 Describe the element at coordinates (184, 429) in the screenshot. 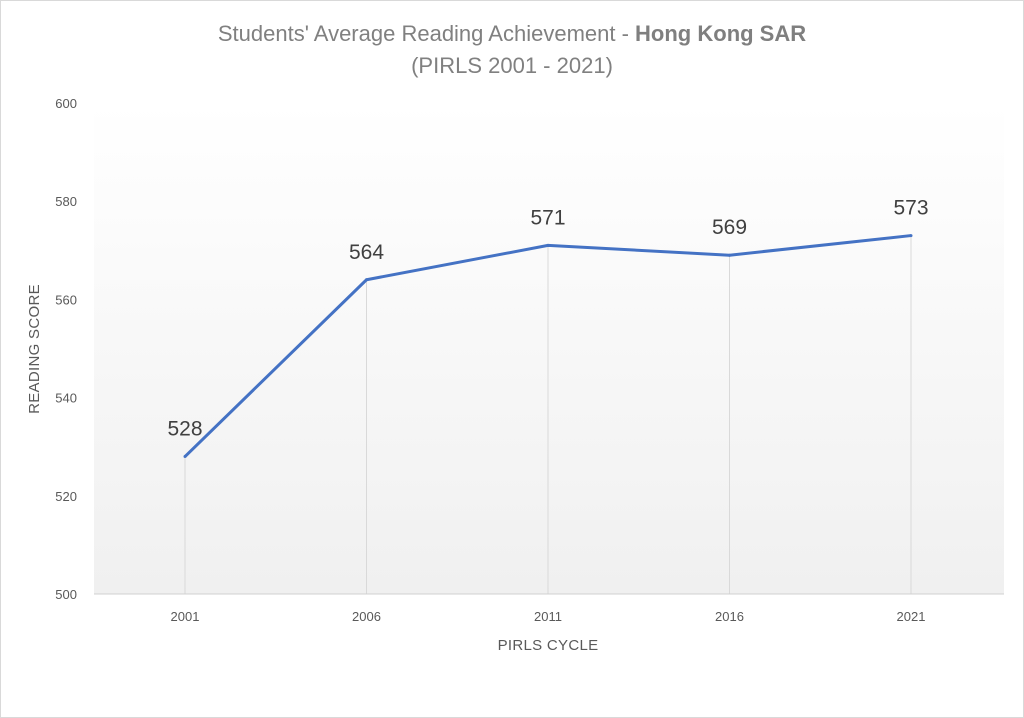

I see `data-label: 528` at that location.